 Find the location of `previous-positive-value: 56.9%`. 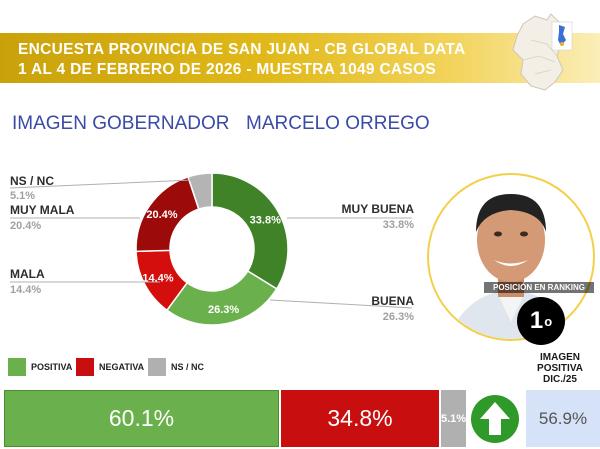

previous-positive-value: 56.9% is located at coordinates (563, 418).